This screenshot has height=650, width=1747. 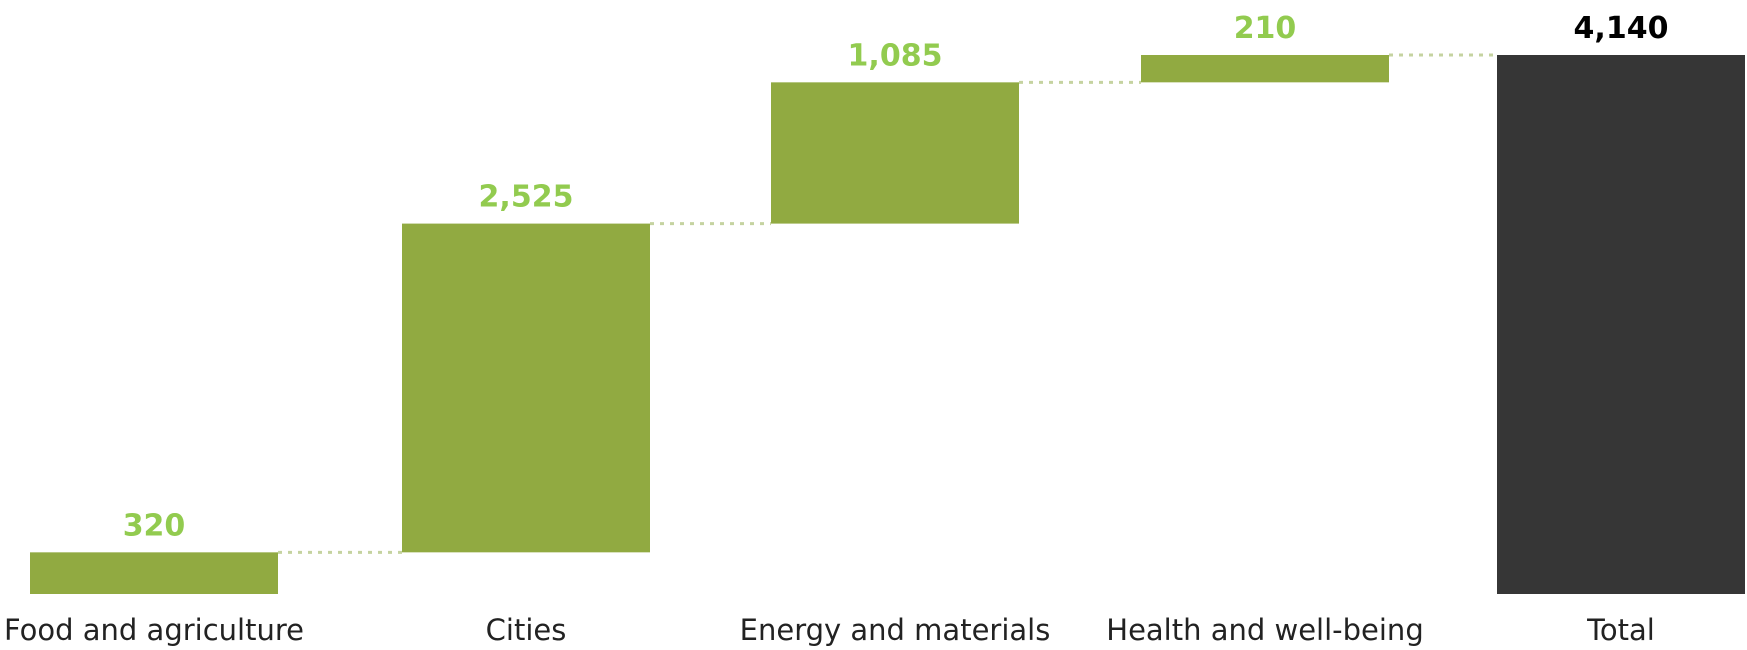 I want to click on category-label-energy-and-materials: Energy and materials, so click(x=895, y=630).